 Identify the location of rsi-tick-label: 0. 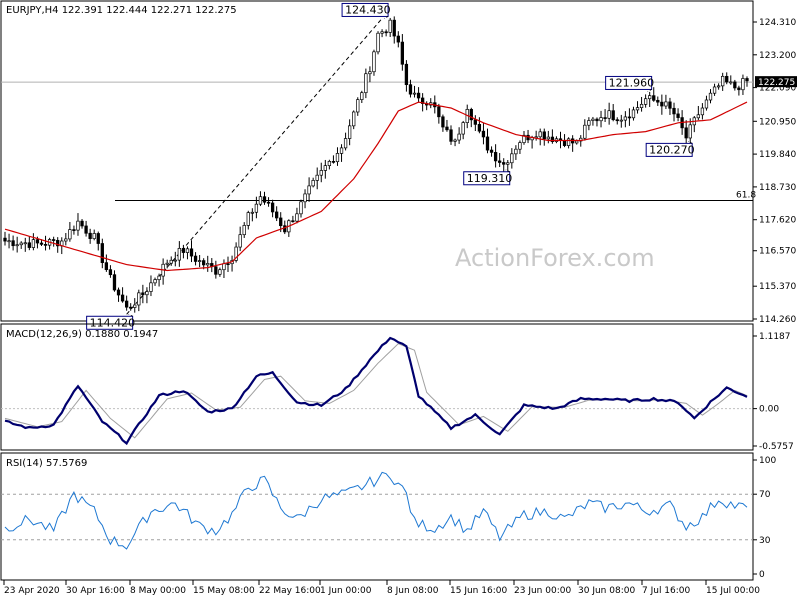
(762, 575).